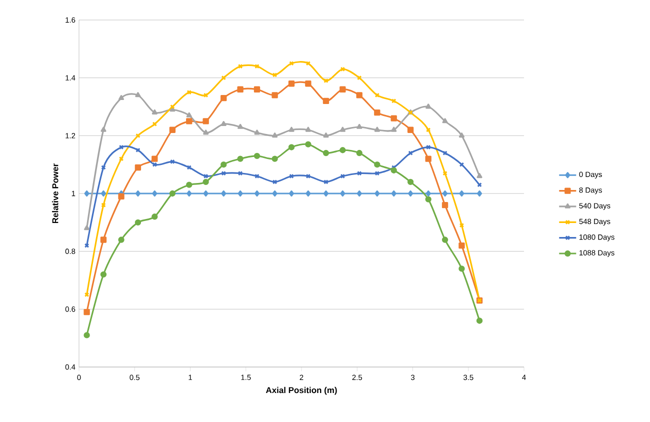  Describe the element at coordinates (301, 390) in the screenshot. I see `x-axis-title: Axial Position (m)` at that location.